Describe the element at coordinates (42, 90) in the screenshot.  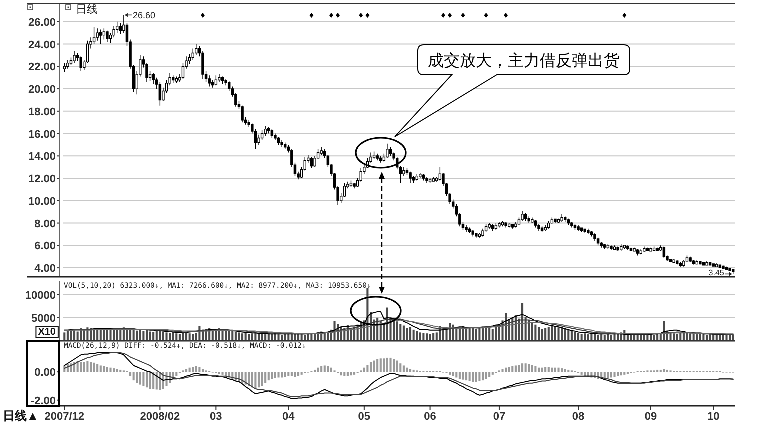
I see `y-tick-label: 20.00` at that location.